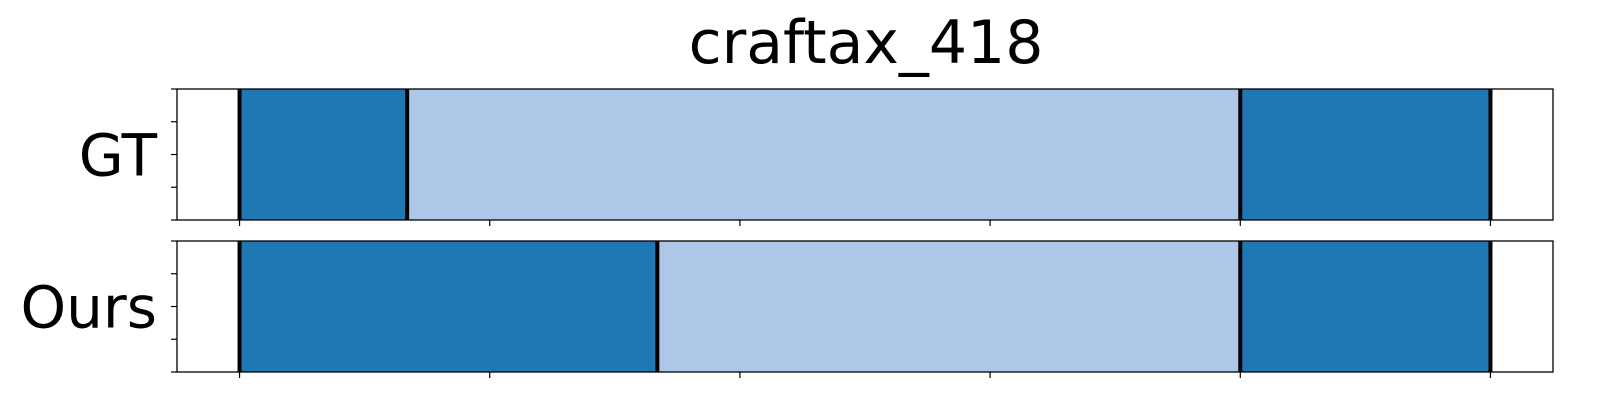  I want to click on row-label-ours: Ours, so click(89, 308).